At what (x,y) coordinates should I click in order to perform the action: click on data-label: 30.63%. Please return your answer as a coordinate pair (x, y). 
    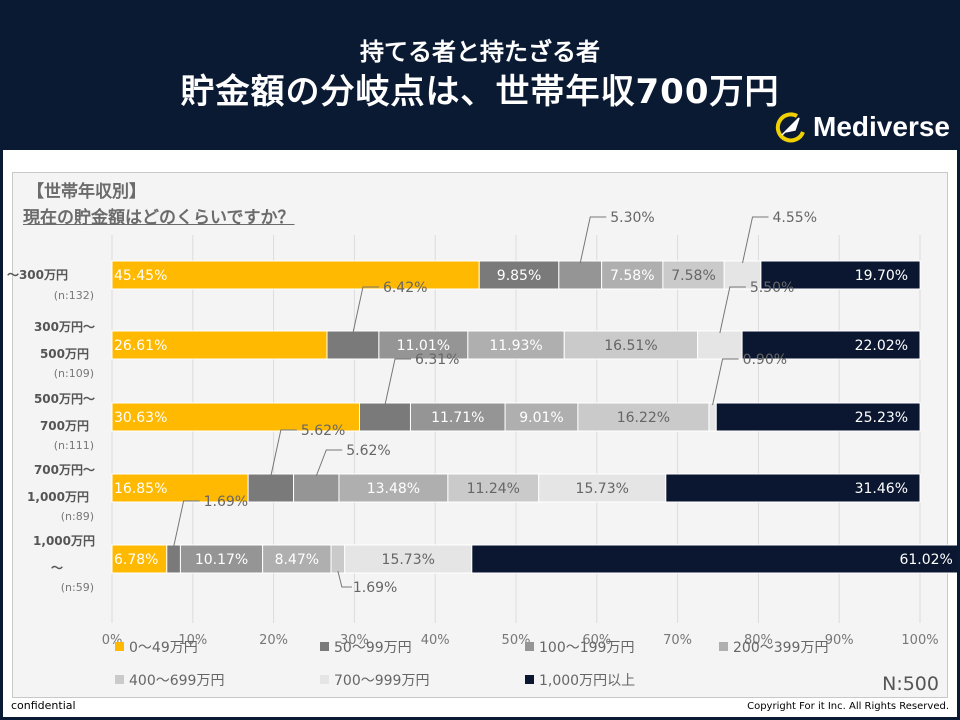
    Looking at the image, I should click on (140, 418).